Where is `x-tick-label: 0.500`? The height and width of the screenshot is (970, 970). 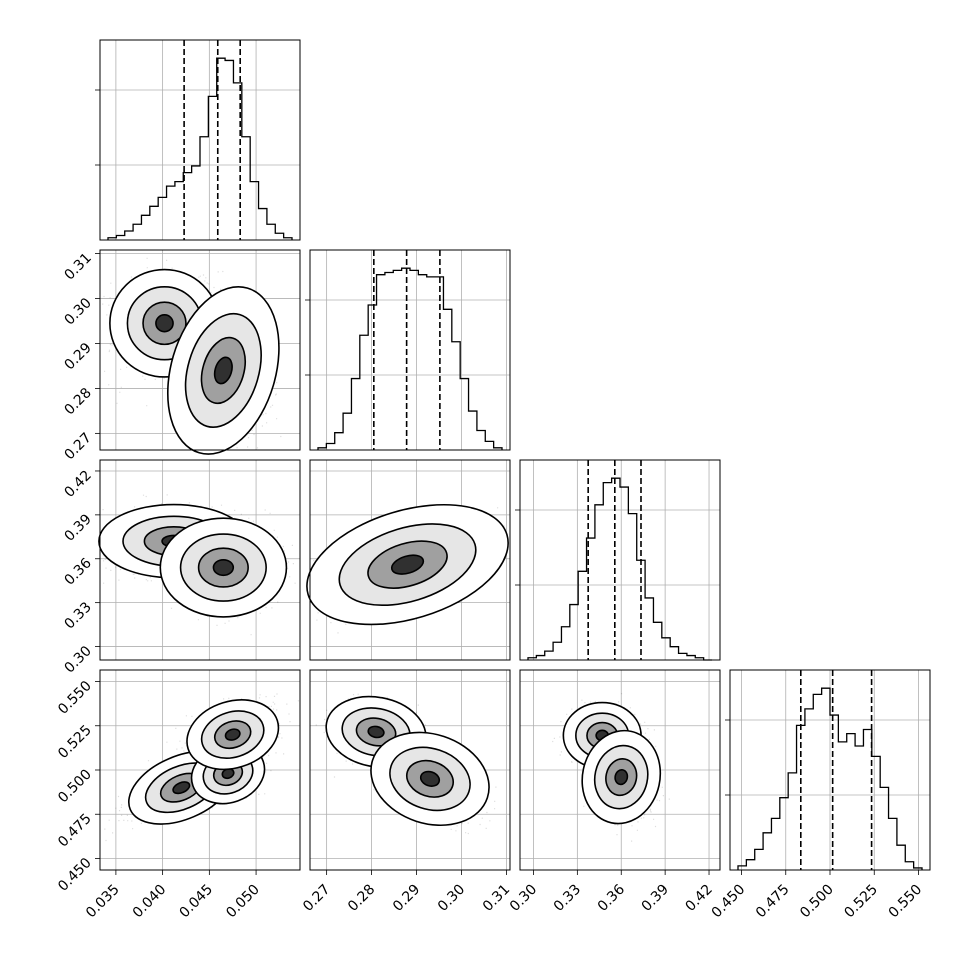 x-tick-label: 0.500 is located at coordinates (817, 902).